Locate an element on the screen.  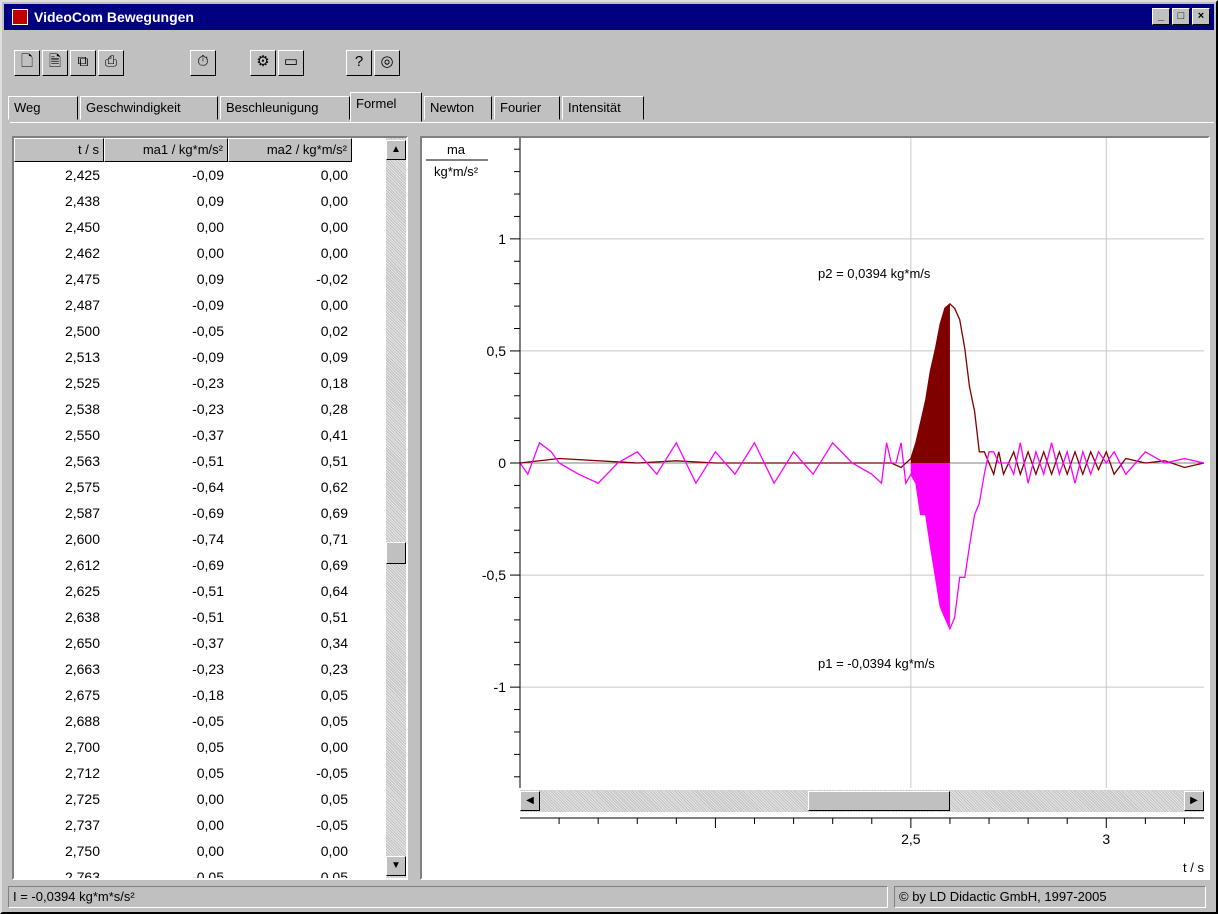
table-row: 2,525 -0,23 0,18 is located at coordinates (199, 383).